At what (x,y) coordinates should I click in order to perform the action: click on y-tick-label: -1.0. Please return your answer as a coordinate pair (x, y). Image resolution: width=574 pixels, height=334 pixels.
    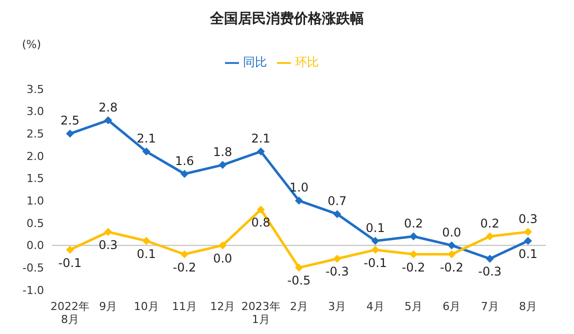
    Looking at the image, I should click on (33, 290).